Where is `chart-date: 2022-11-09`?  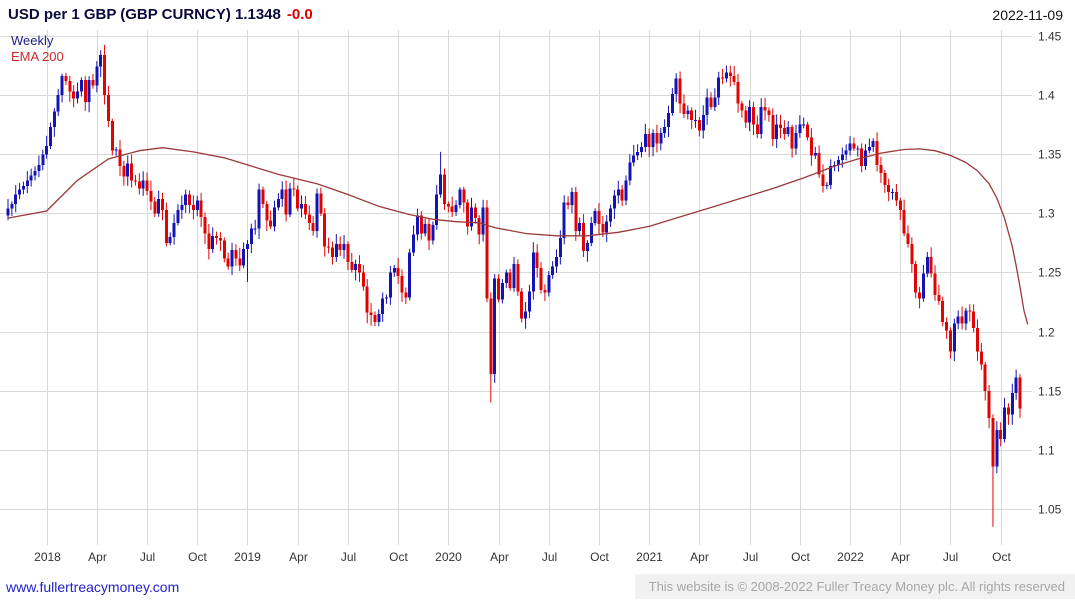
chart-date: 2022-11-09 is located at coordinates (1027, 15).